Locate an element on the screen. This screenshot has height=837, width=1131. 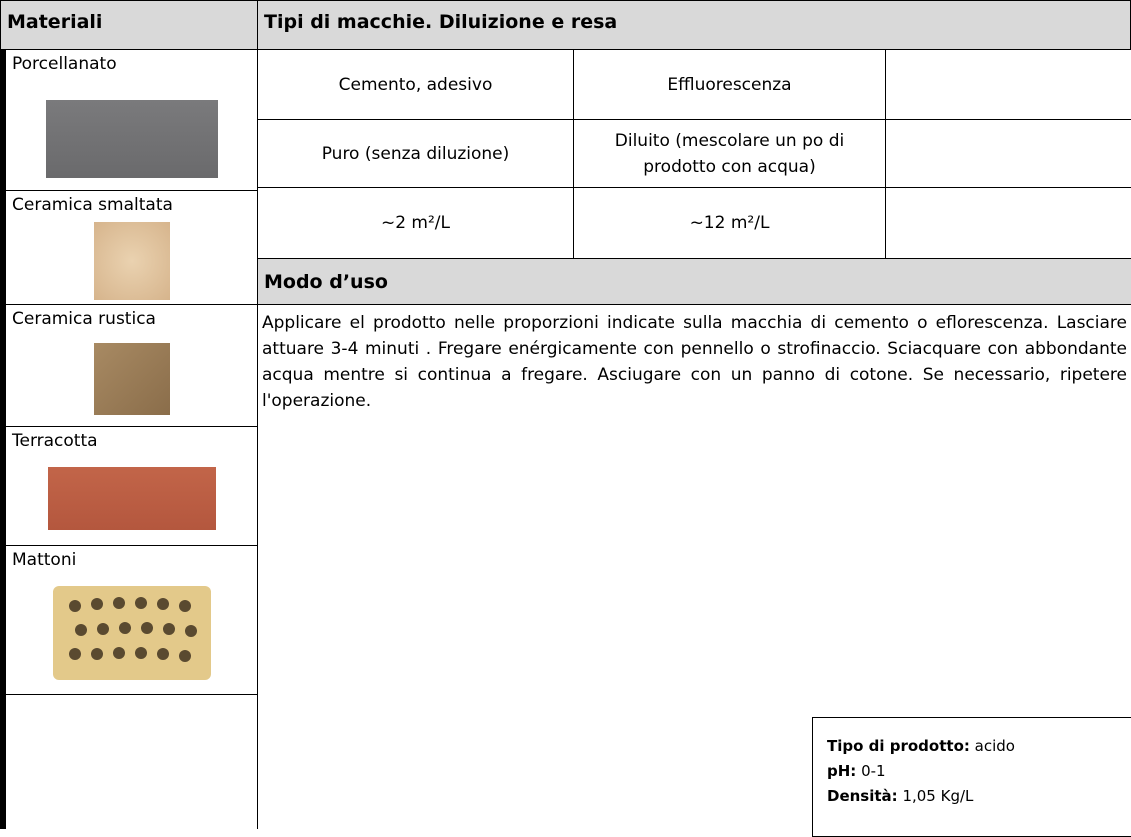
brick-image is located at coordinates (132, 633).